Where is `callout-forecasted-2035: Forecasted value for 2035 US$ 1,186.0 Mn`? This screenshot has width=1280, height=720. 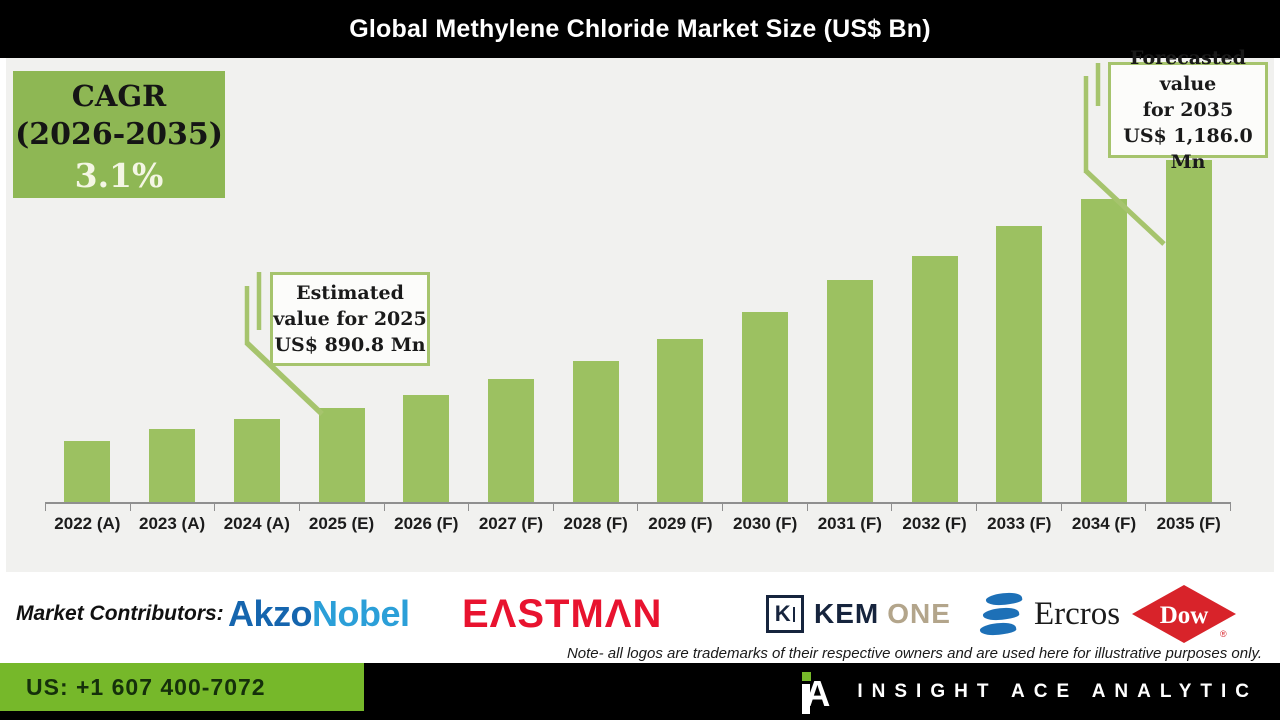
callout-forecasted-2035: Forecasted value for 2035 US$ 1,186.0 Mn is located at coordinates (1188, 110).